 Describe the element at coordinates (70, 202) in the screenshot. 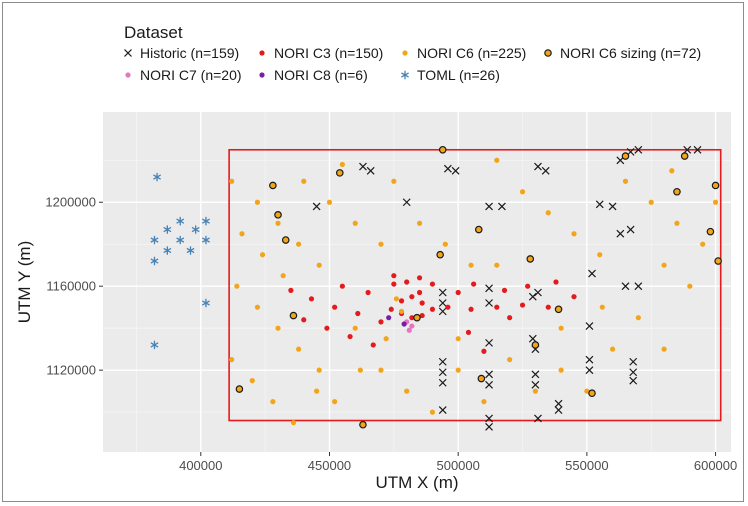

I see `y-tick-label: 1200000` at that location.